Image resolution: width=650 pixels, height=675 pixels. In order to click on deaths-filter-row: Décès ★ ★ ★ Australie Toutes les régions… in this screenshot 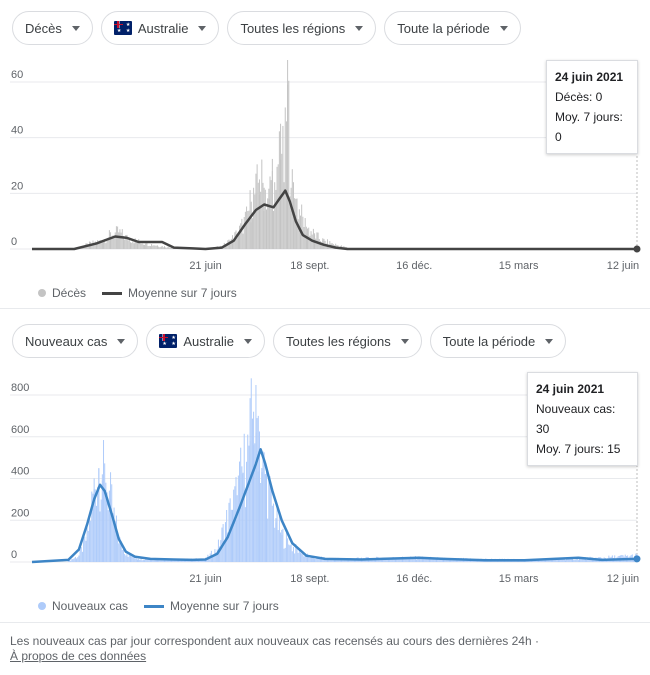, I will do `click(266, 28)`.